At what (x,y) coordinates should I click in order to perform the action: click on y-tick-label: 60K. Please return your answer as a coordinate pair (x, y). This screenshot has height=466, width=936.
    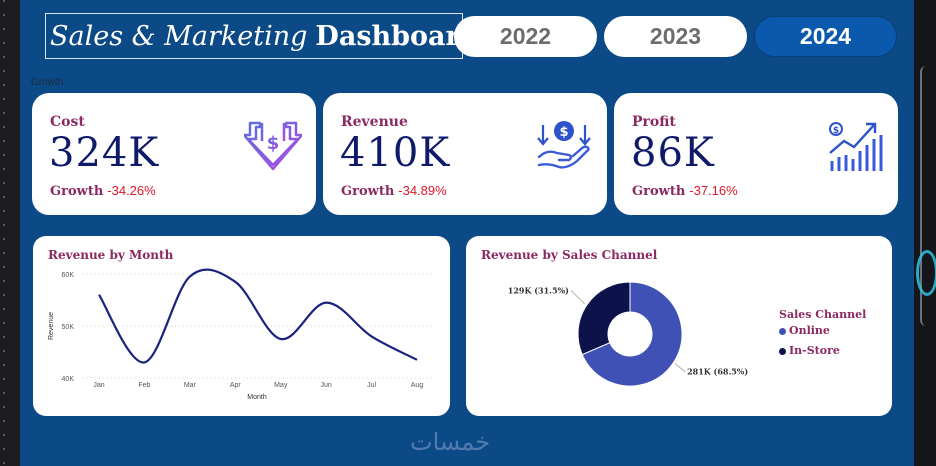
    Looking at the image, I should click on (68, 275).